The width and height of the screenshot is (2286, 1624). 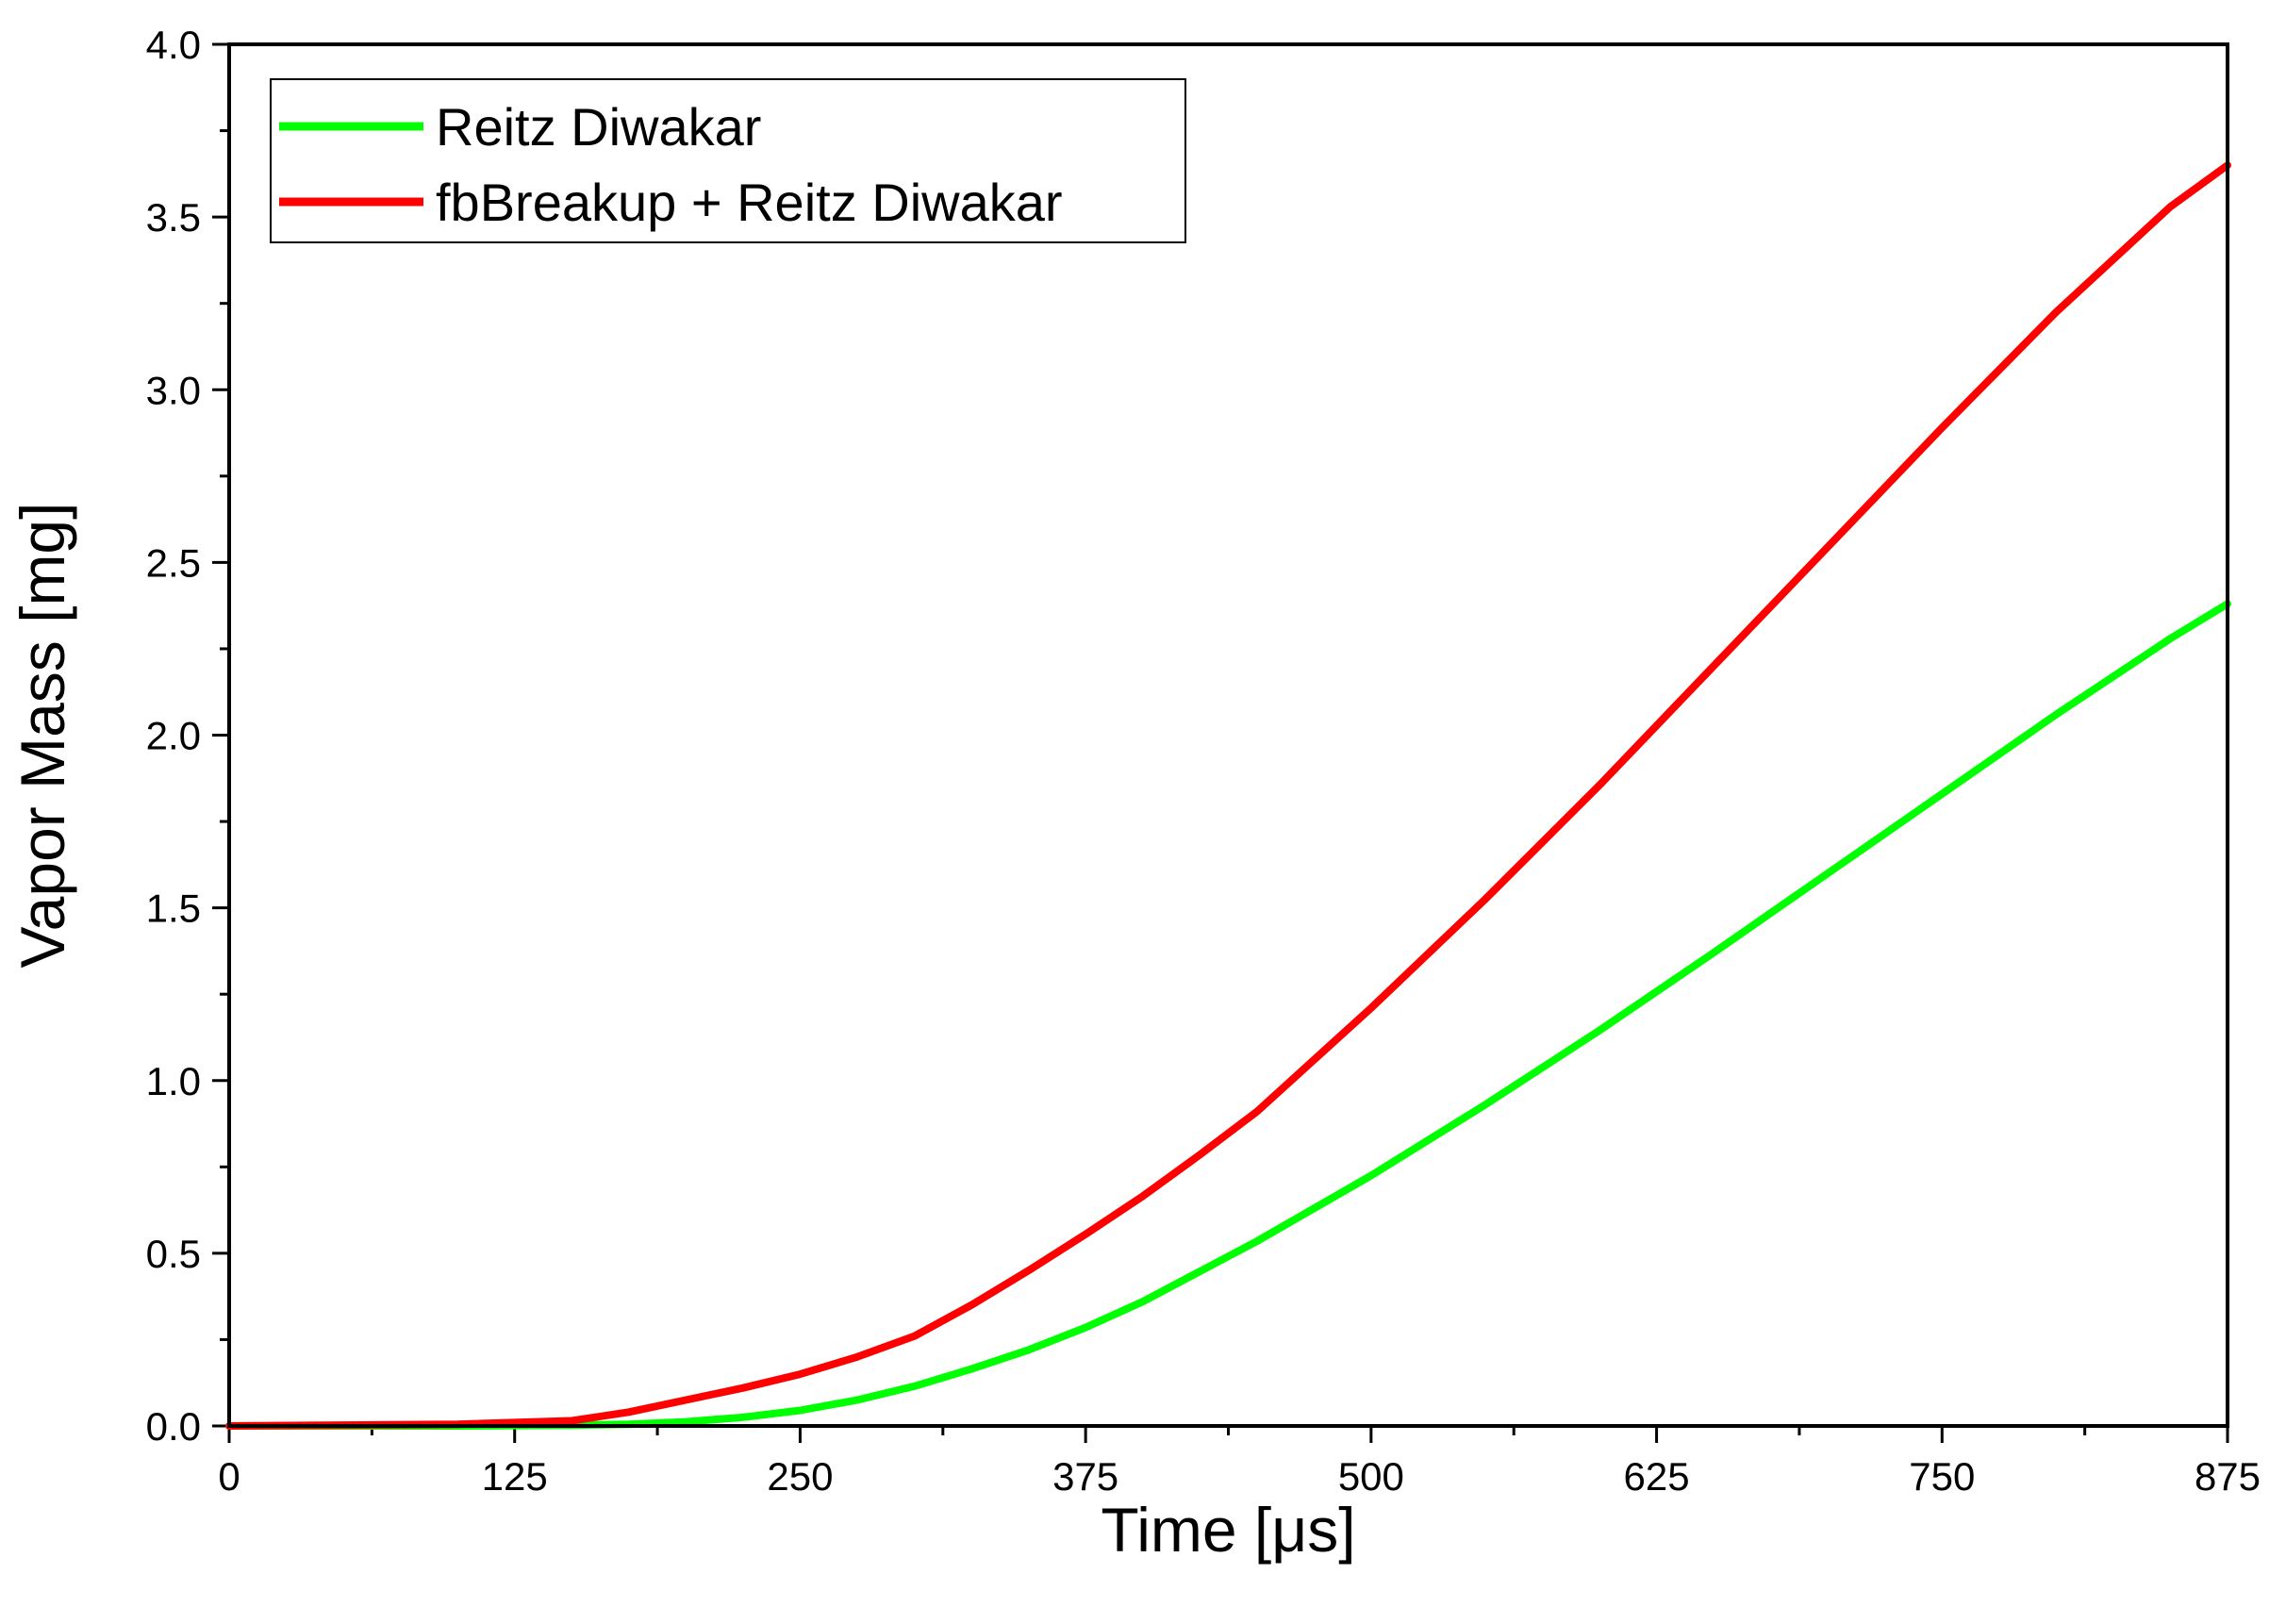 What do you see at coordinates (1657, 1476) in the screenshot?
I see `x-tick-label: 625` at bounding box center [1657, 1476].